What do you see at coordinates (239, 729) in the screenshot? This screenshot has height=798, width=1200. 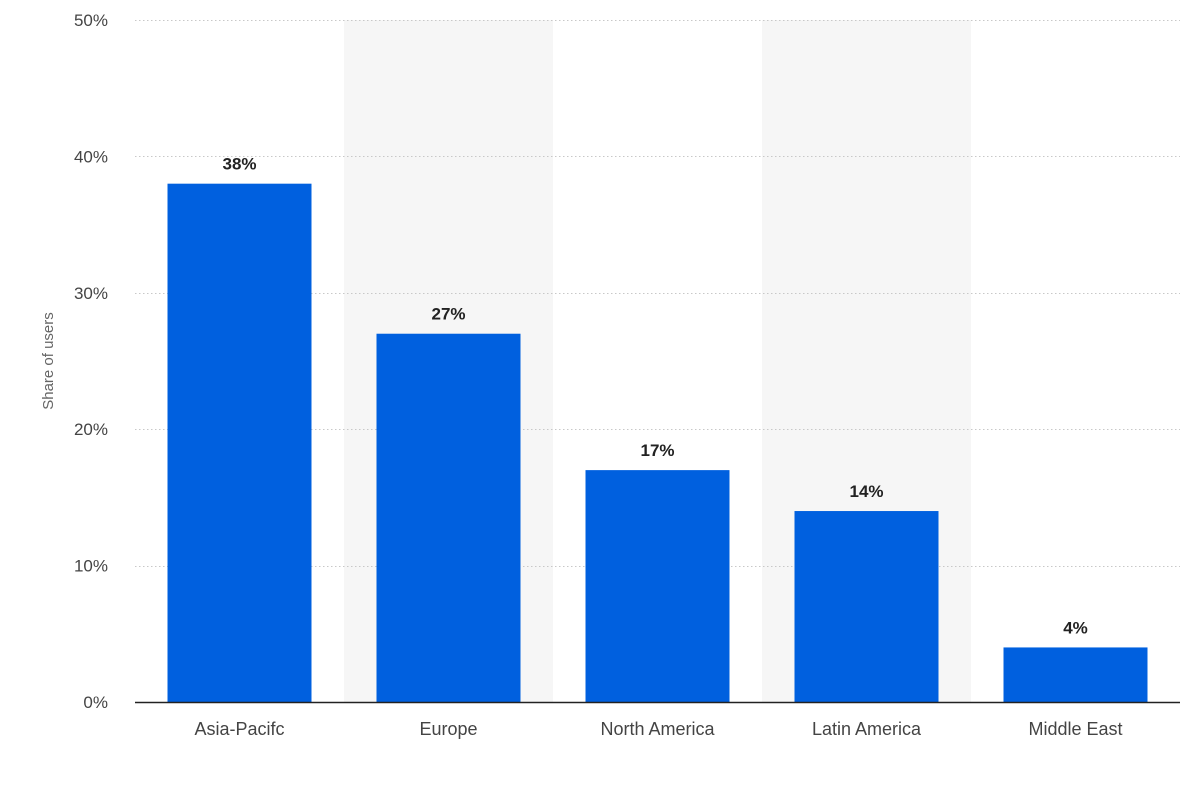 I see `x-tick-label: Asia-Pacifc` at bounding box center [239, 729].